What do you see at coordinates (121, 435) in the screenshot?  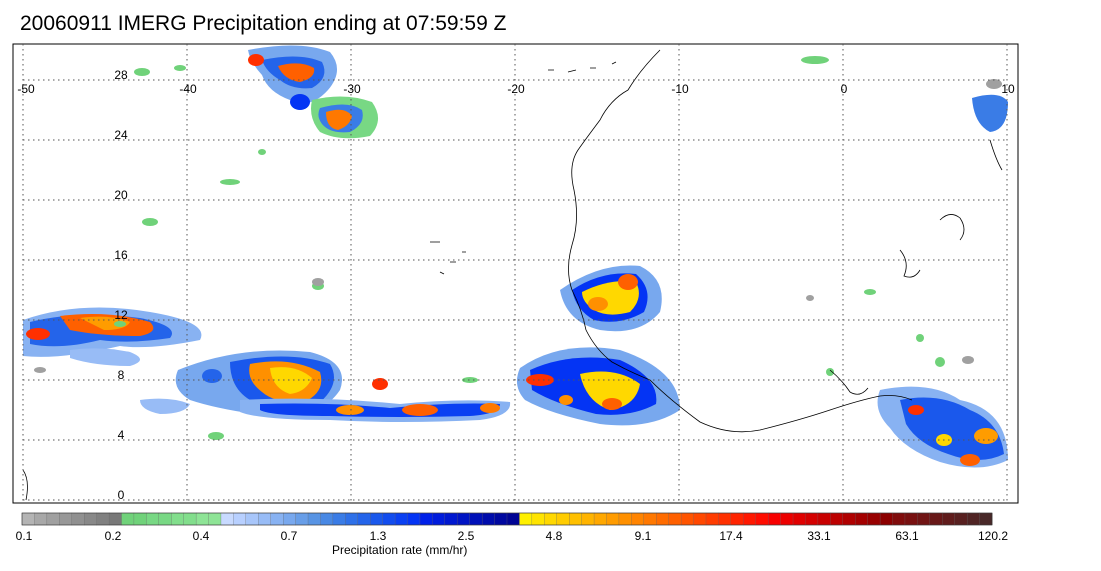 I see `lat-label: 4` at bounding box center [121, 435].